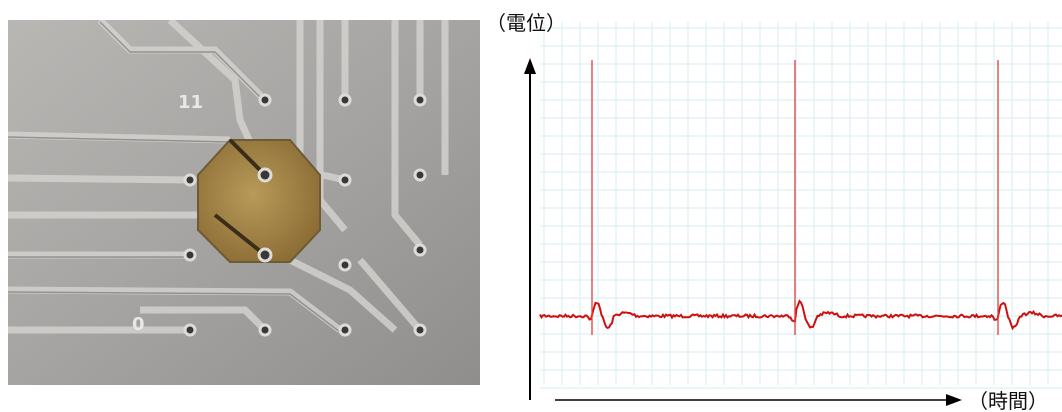 The width and height of the screenshot is (1062, 412). What do you see at coordinates (138, 324) in the screenshot?
I see `chip-label: 0` at bounding box center [138, 324].